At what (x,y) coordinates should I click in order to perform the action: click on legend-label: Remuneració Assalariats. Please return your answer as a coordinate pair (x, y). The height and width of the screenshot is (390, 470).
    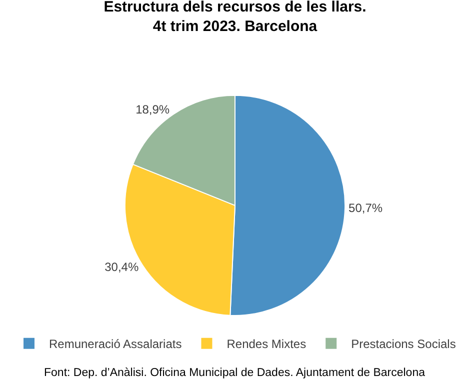
    Looking at the image, I should click on (115, 344).